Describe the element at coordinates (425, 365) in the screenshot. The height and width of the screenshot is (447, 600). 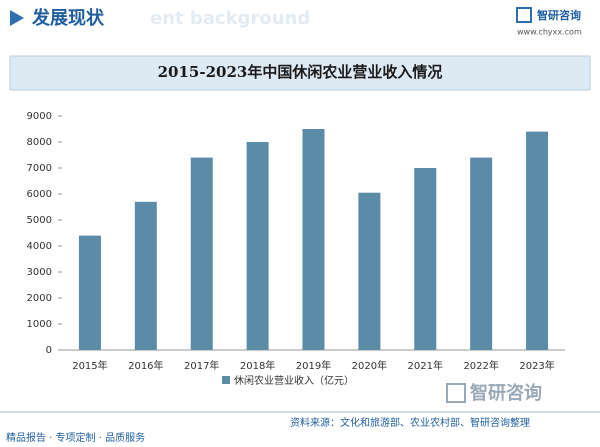
I see `x-tick-label: 2021年` at that location.